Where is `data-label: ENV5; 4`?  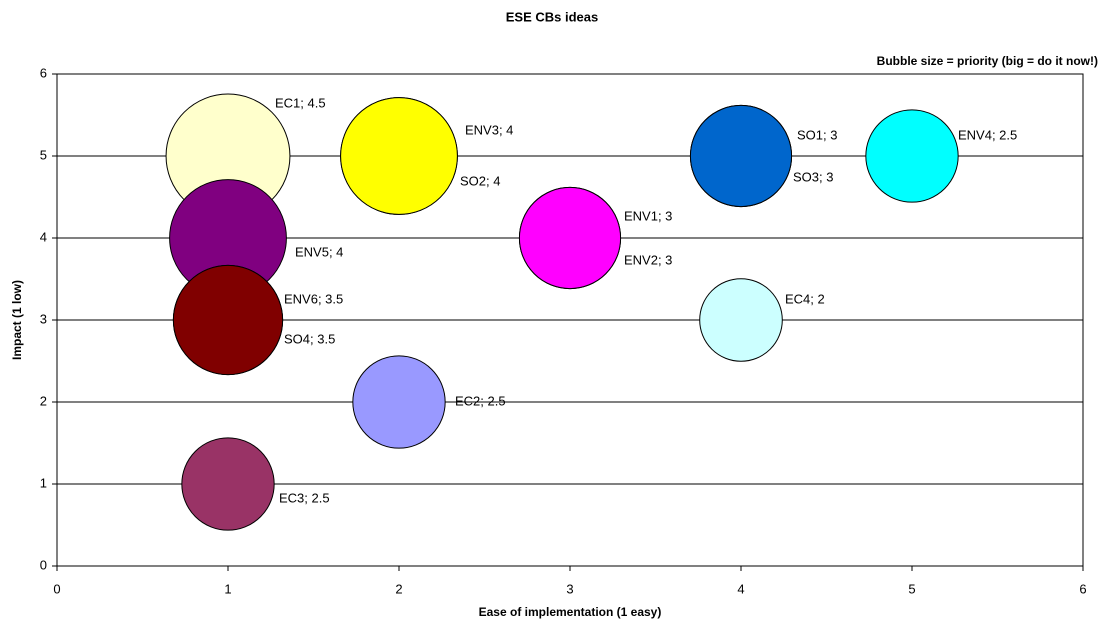
data-label: ENV5; 4 is located at coordinates (319, 251).